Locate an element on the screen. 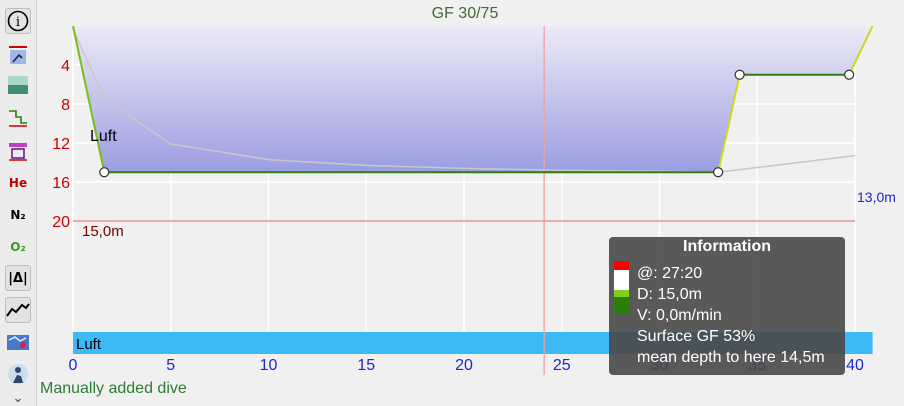 This screenshot has width=904, height=406. ruler-toggle: |Δ| is located at coordinates (18, 278).